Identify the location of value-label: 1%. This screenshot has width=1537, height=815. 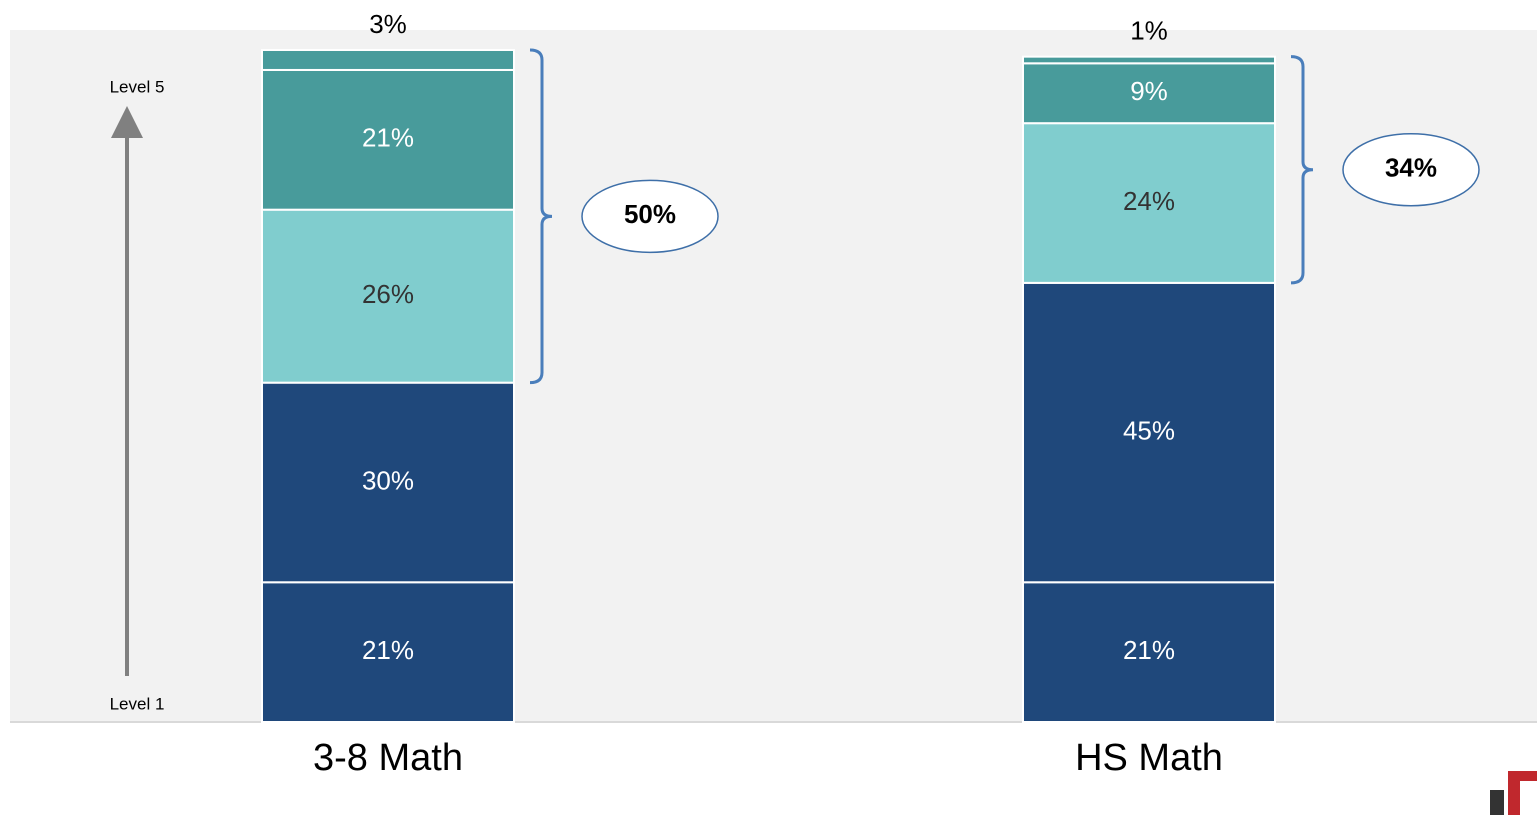
(1149, 31).